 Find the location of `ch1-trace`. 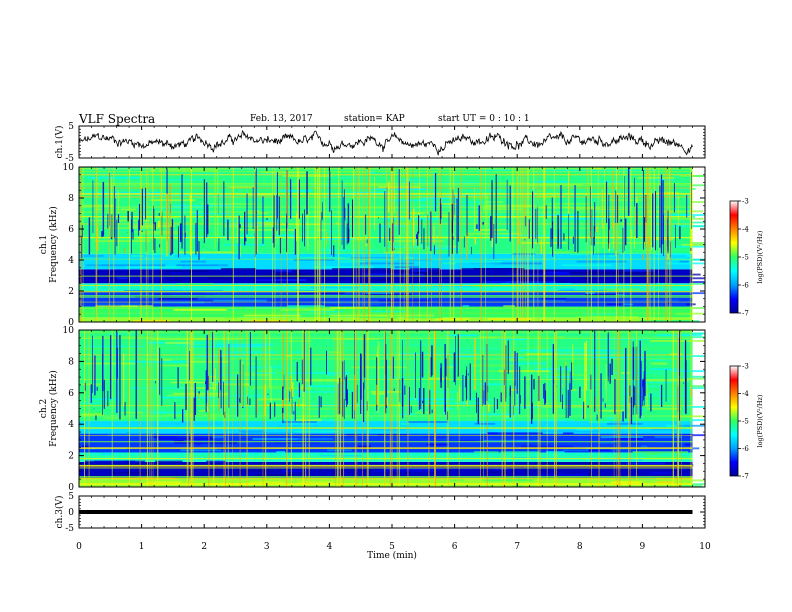

ch1-trace is located at coordinates (385, 142).